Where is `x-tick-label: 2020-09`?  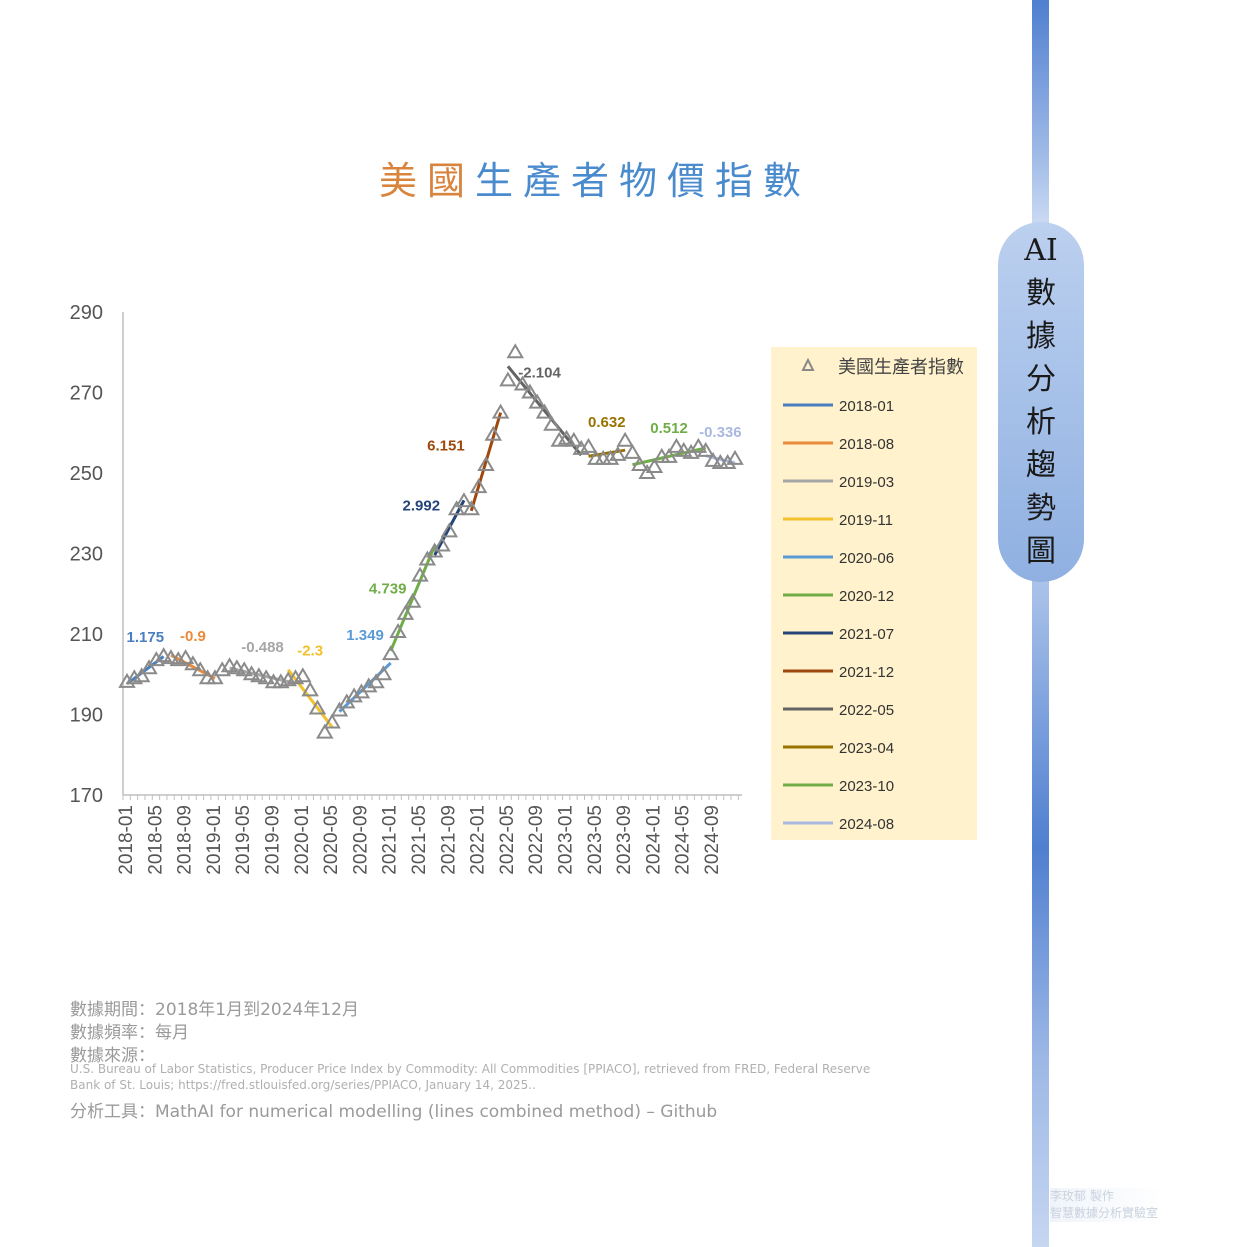 x-tick-label: 2020-09 is located at coordinates (360, 840).